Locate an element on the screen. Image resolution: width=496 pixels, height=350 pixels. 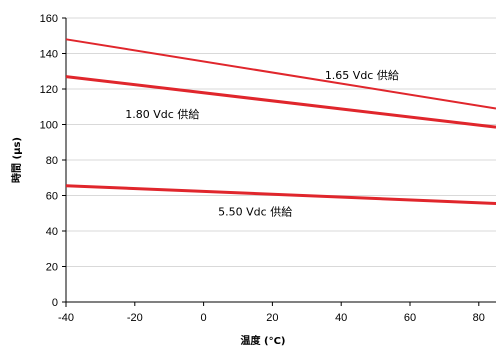
x-tick-label--40: -40 is located at coordinates (66, 318).